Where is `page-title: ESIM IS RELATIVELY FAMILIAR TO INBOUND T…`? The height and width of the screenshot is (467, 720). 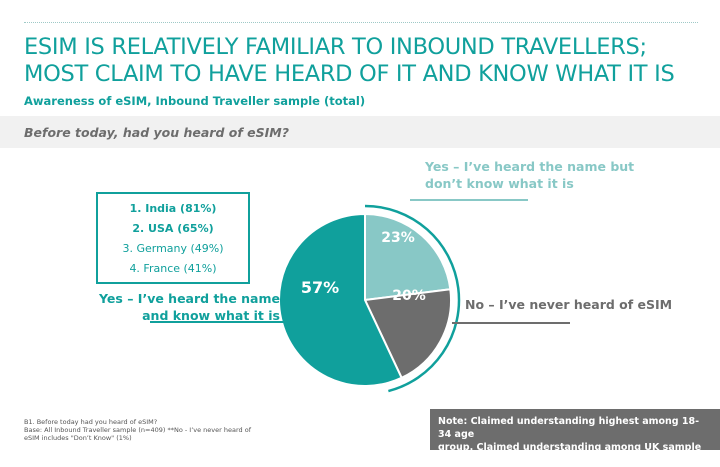
page-title: ESIM IS RELATIVELY FAMILIAR TO INBOUND T… is located at coordinates (364, 61).